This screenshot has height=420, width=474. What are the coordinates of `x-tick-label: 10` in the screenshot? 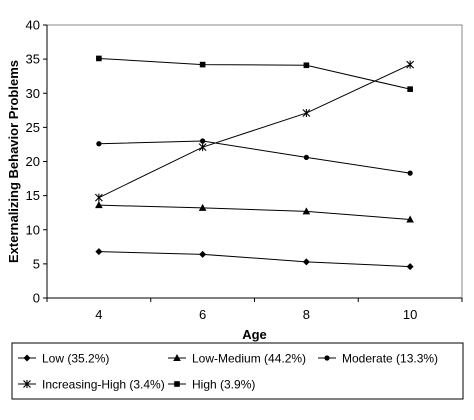 It's located at (410, 314).